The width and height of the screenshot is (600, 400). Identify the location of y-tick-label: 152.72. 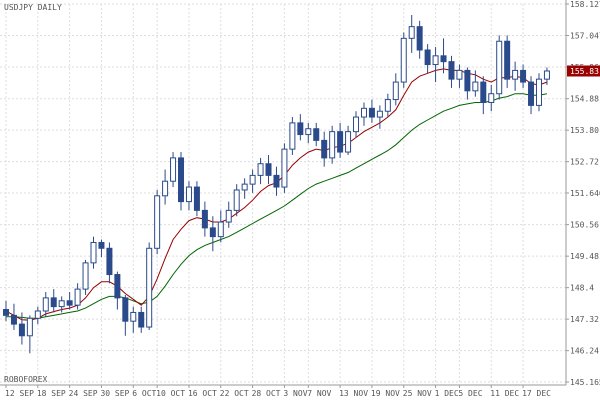
(584, 162).